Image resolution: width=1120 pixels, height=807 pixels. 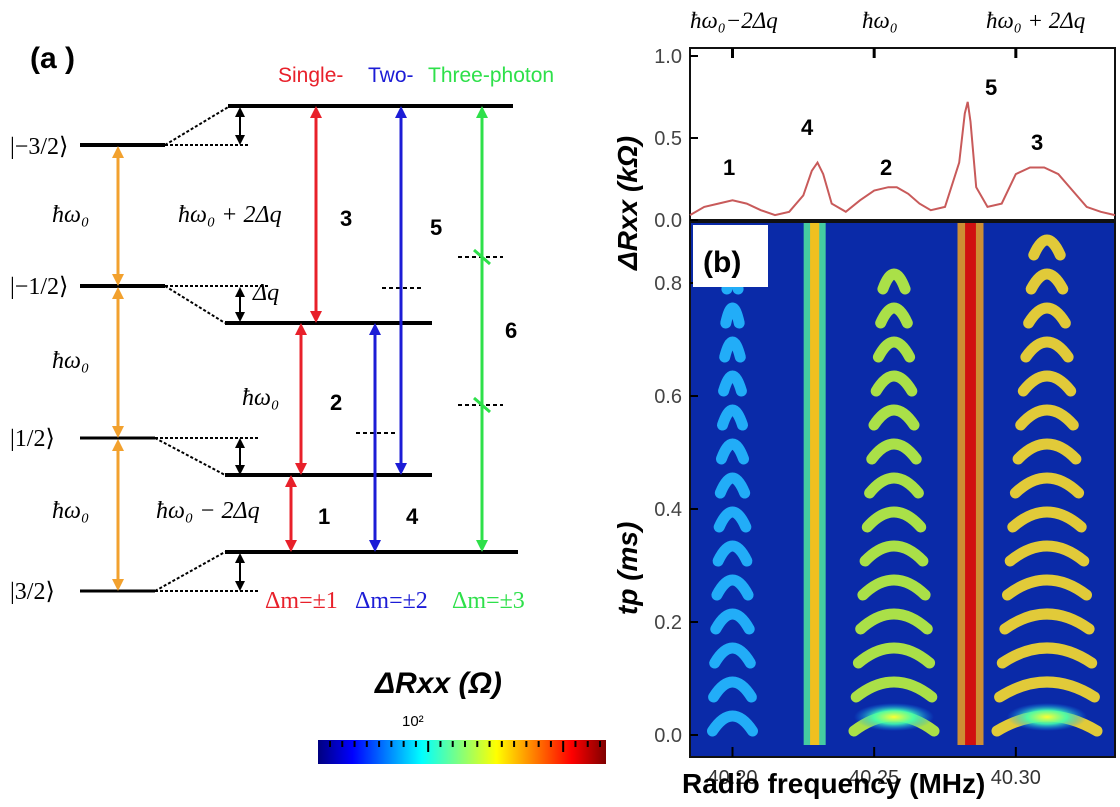 What do you see at coordinates (70, 215) in the screenshot?
I see `zeeman-label-1: ħω₀` at bounding box center [70, 215].